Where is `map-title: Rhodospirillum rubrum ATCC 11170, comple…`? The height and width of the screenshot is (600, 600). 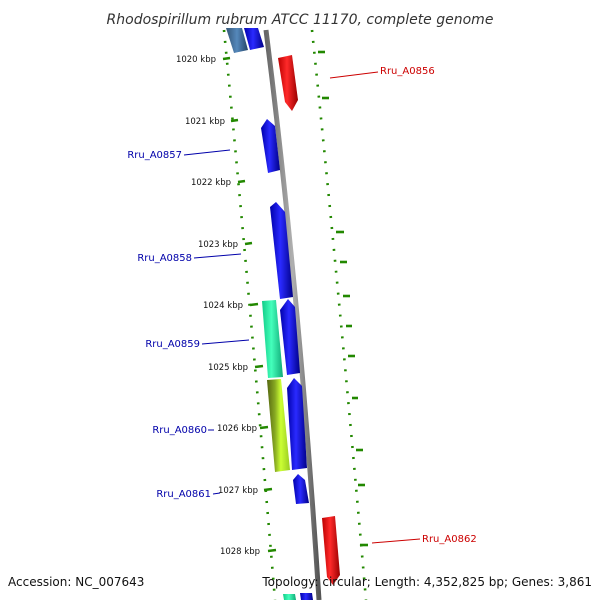
map-title: Rhodospirillum rubrum ATCC 11170, comple… is located at coordinates (300, 20).